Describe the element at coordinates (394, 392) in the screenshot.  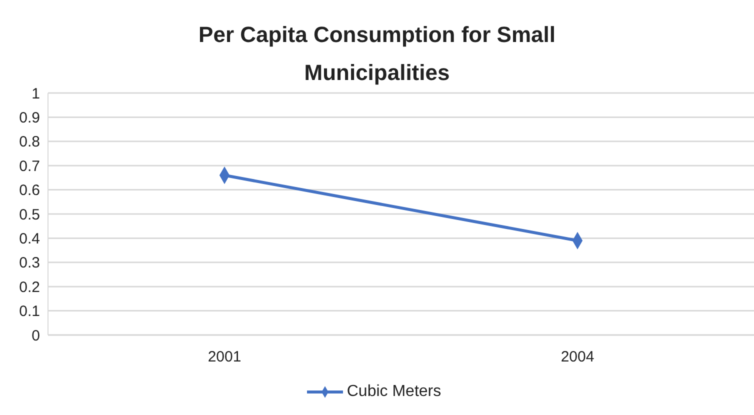
I see `legend-label: Cubic Meters` at that location.